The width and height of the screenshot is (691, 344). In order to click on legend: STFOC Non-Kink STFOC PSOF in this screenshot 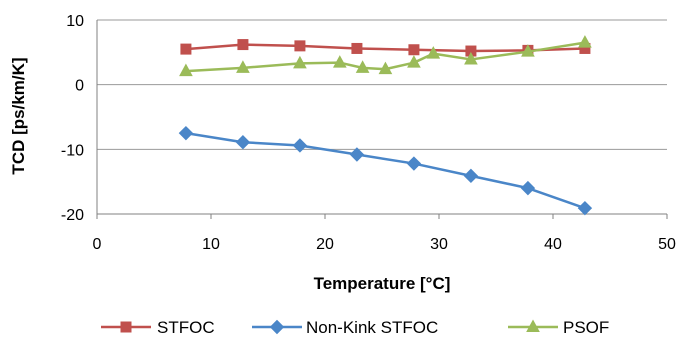, I will do `click(355, 327)`.